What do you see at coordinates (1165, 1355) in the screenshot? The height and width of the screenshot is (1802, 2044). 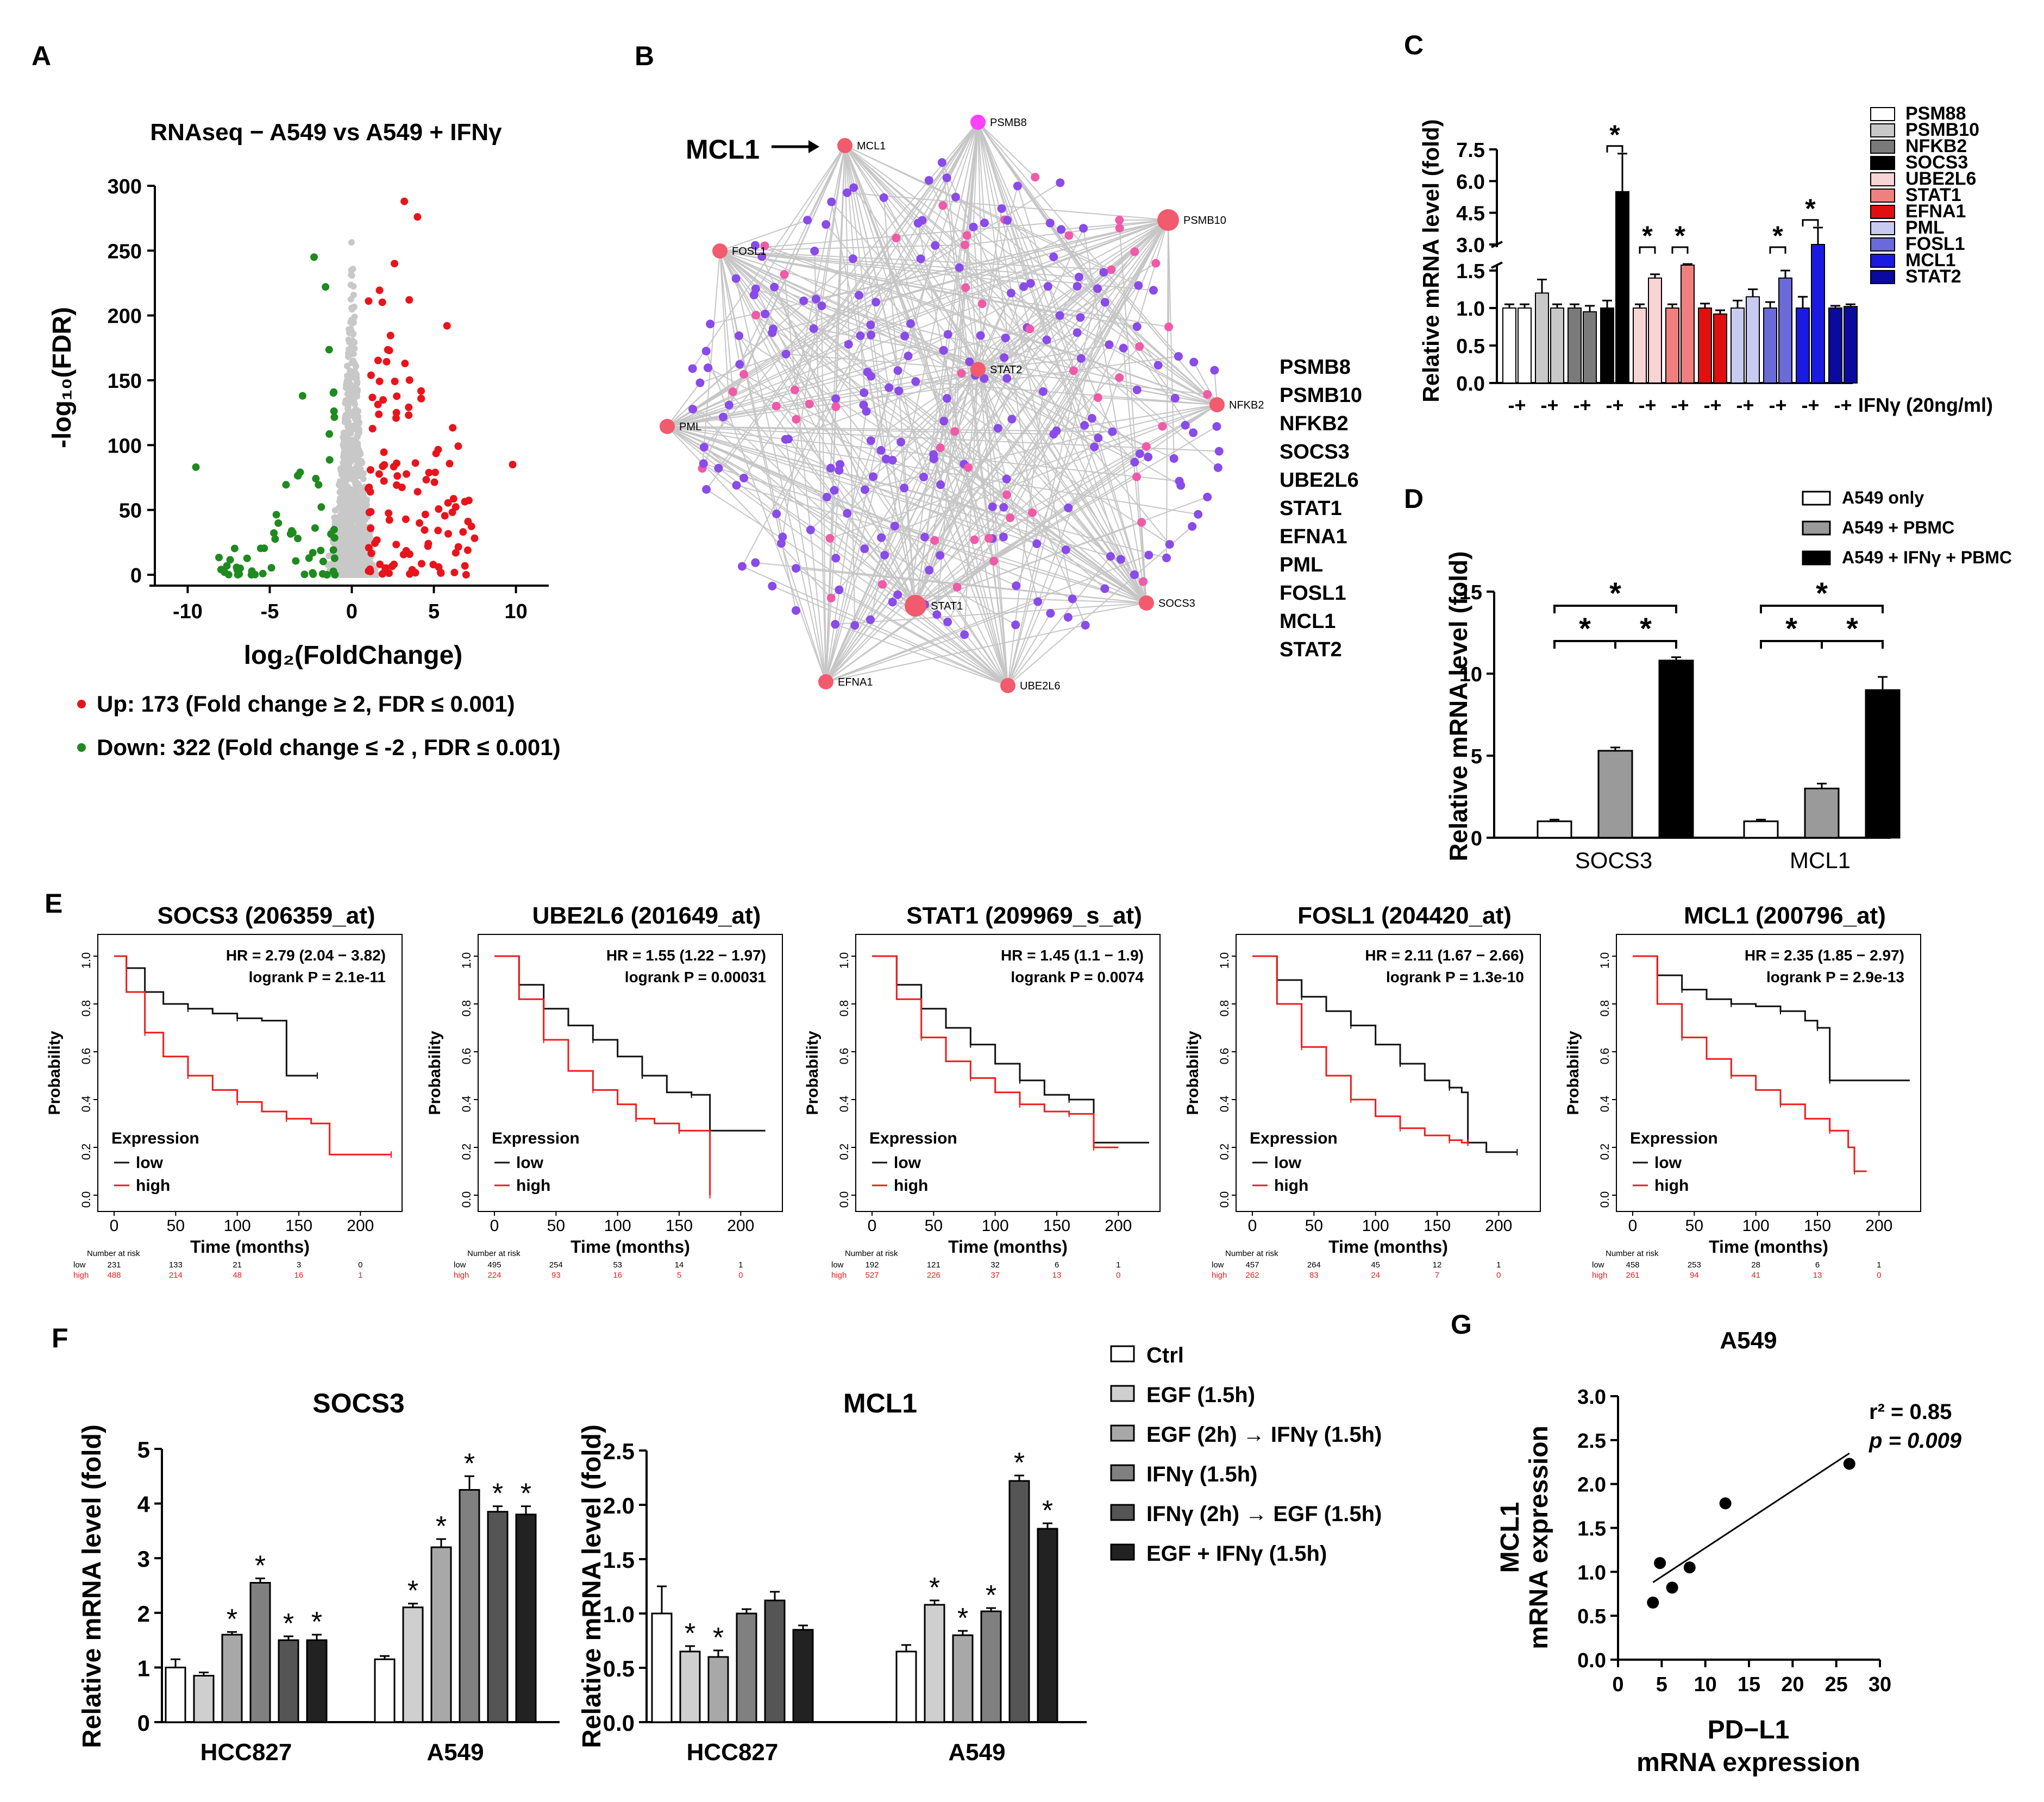 I see `legend-label: Ctrl` at bounding box center [1165, 1355].